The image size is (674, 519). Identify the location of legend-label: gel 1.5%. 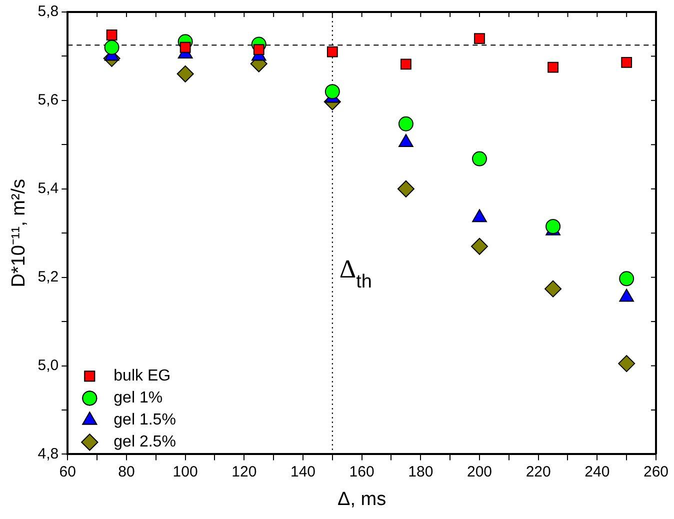
(145, 420).